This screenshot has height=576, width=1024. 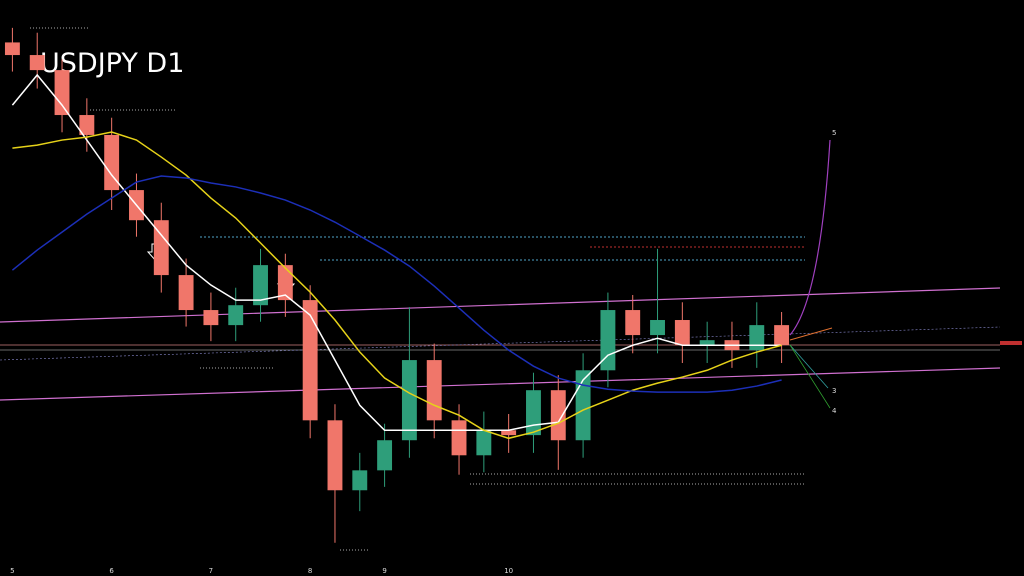 What do you see at coordinates (834, 133) in the screenshot?
I see `wave-label: 5` at bounding box center [834, 133].